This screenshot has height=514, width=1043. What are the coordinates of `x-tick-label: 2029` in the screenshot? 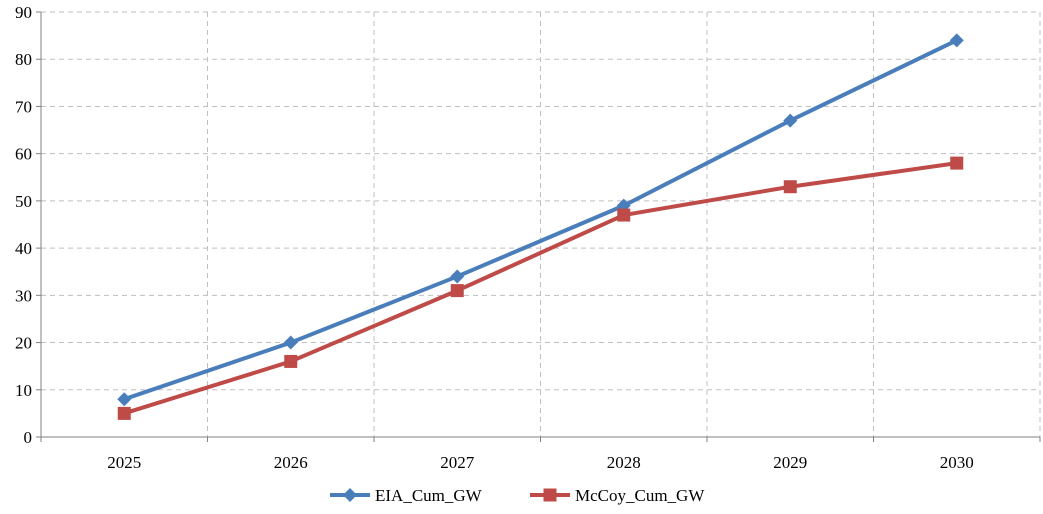 It's located at (790, 462).